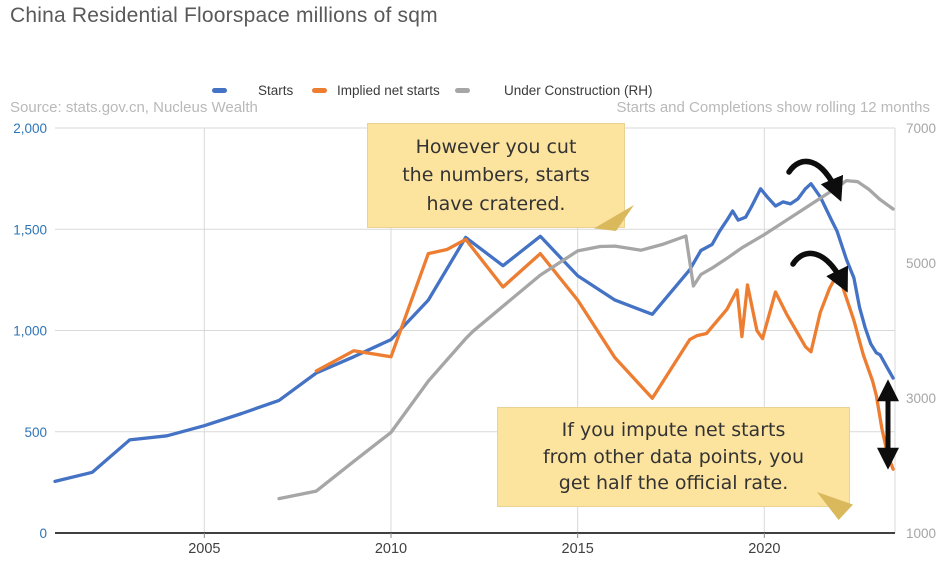 The height and width of the screenshot is (561, 949). Describe the element at coordinates (134, 107) in the screenshot. I see `source-note: Source: stats.gov.cn, Nucleus Wealth` at that location.